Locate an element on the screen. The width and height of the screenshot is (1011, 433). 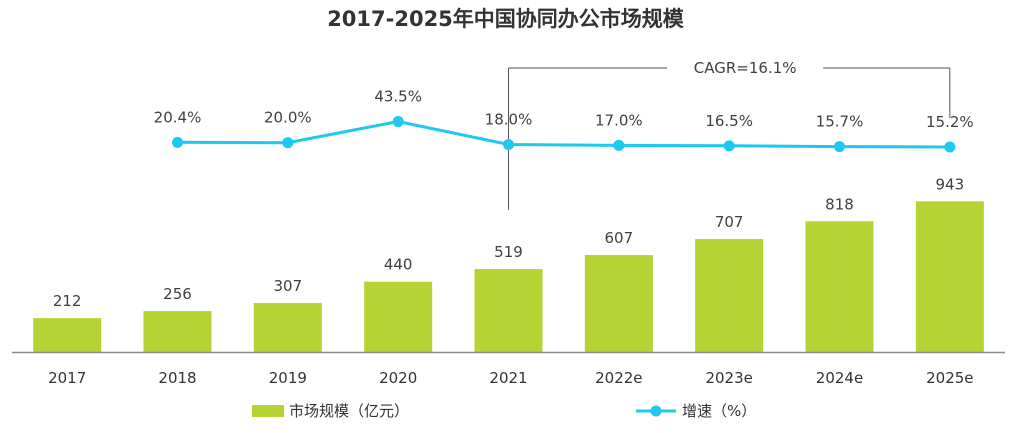
growth-point-2025e is located at coordinates (950, 147).